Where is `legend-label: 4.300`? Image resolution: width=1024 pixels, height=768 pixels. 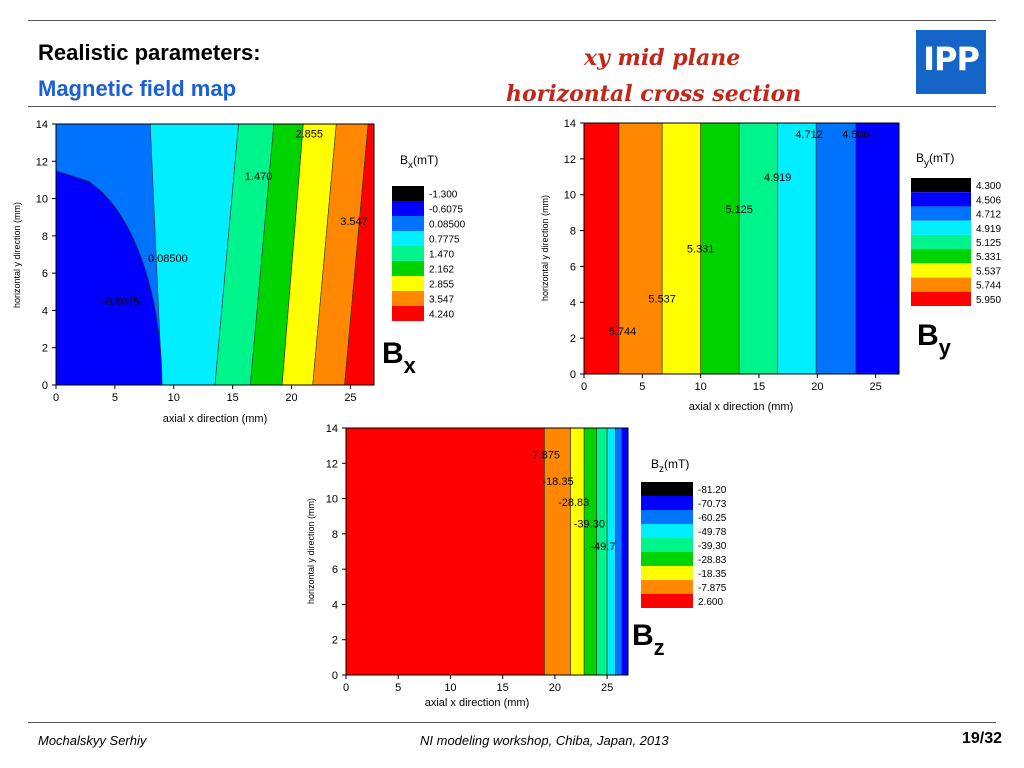
legend-label: 4.300 is located at coordinates (988, 186).